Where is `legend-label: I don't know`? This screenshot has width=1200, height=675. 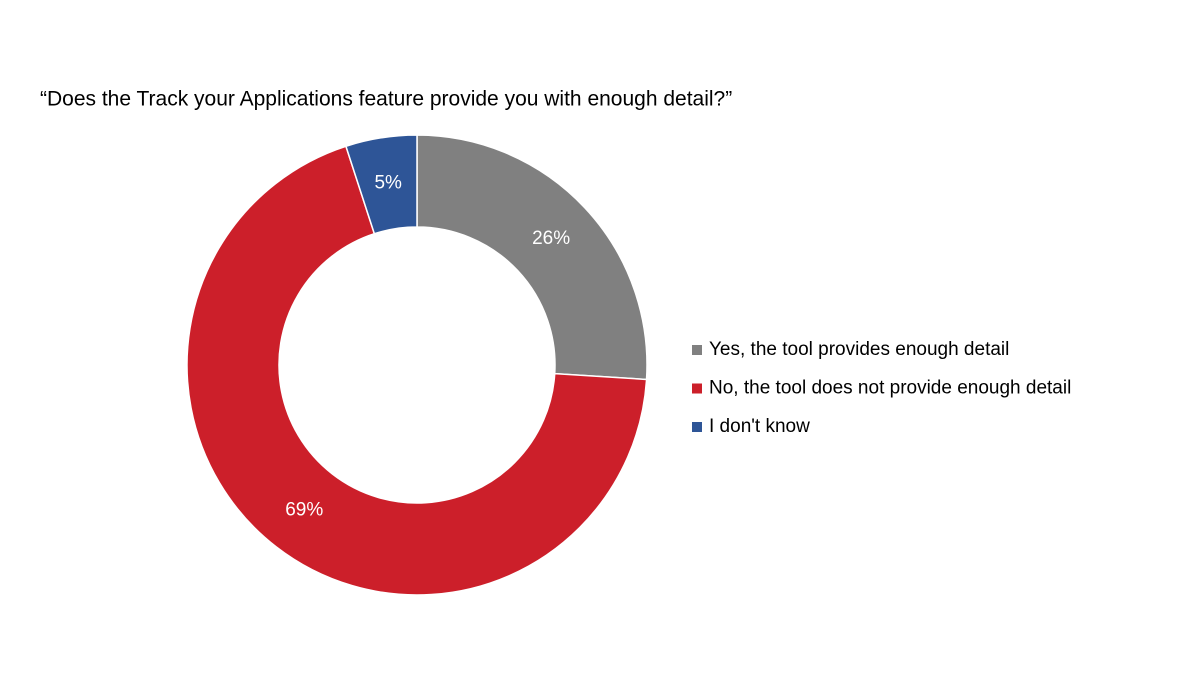 legend-label: I don't know is located at coordinates (759, 426).